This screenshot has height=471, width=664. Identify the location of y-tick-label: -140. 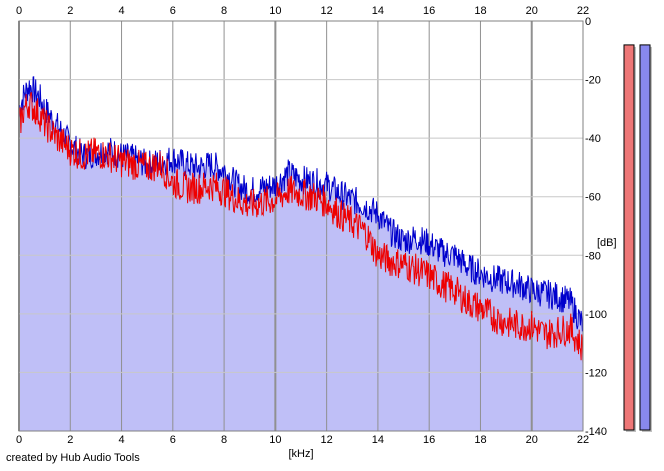
(596, 432).